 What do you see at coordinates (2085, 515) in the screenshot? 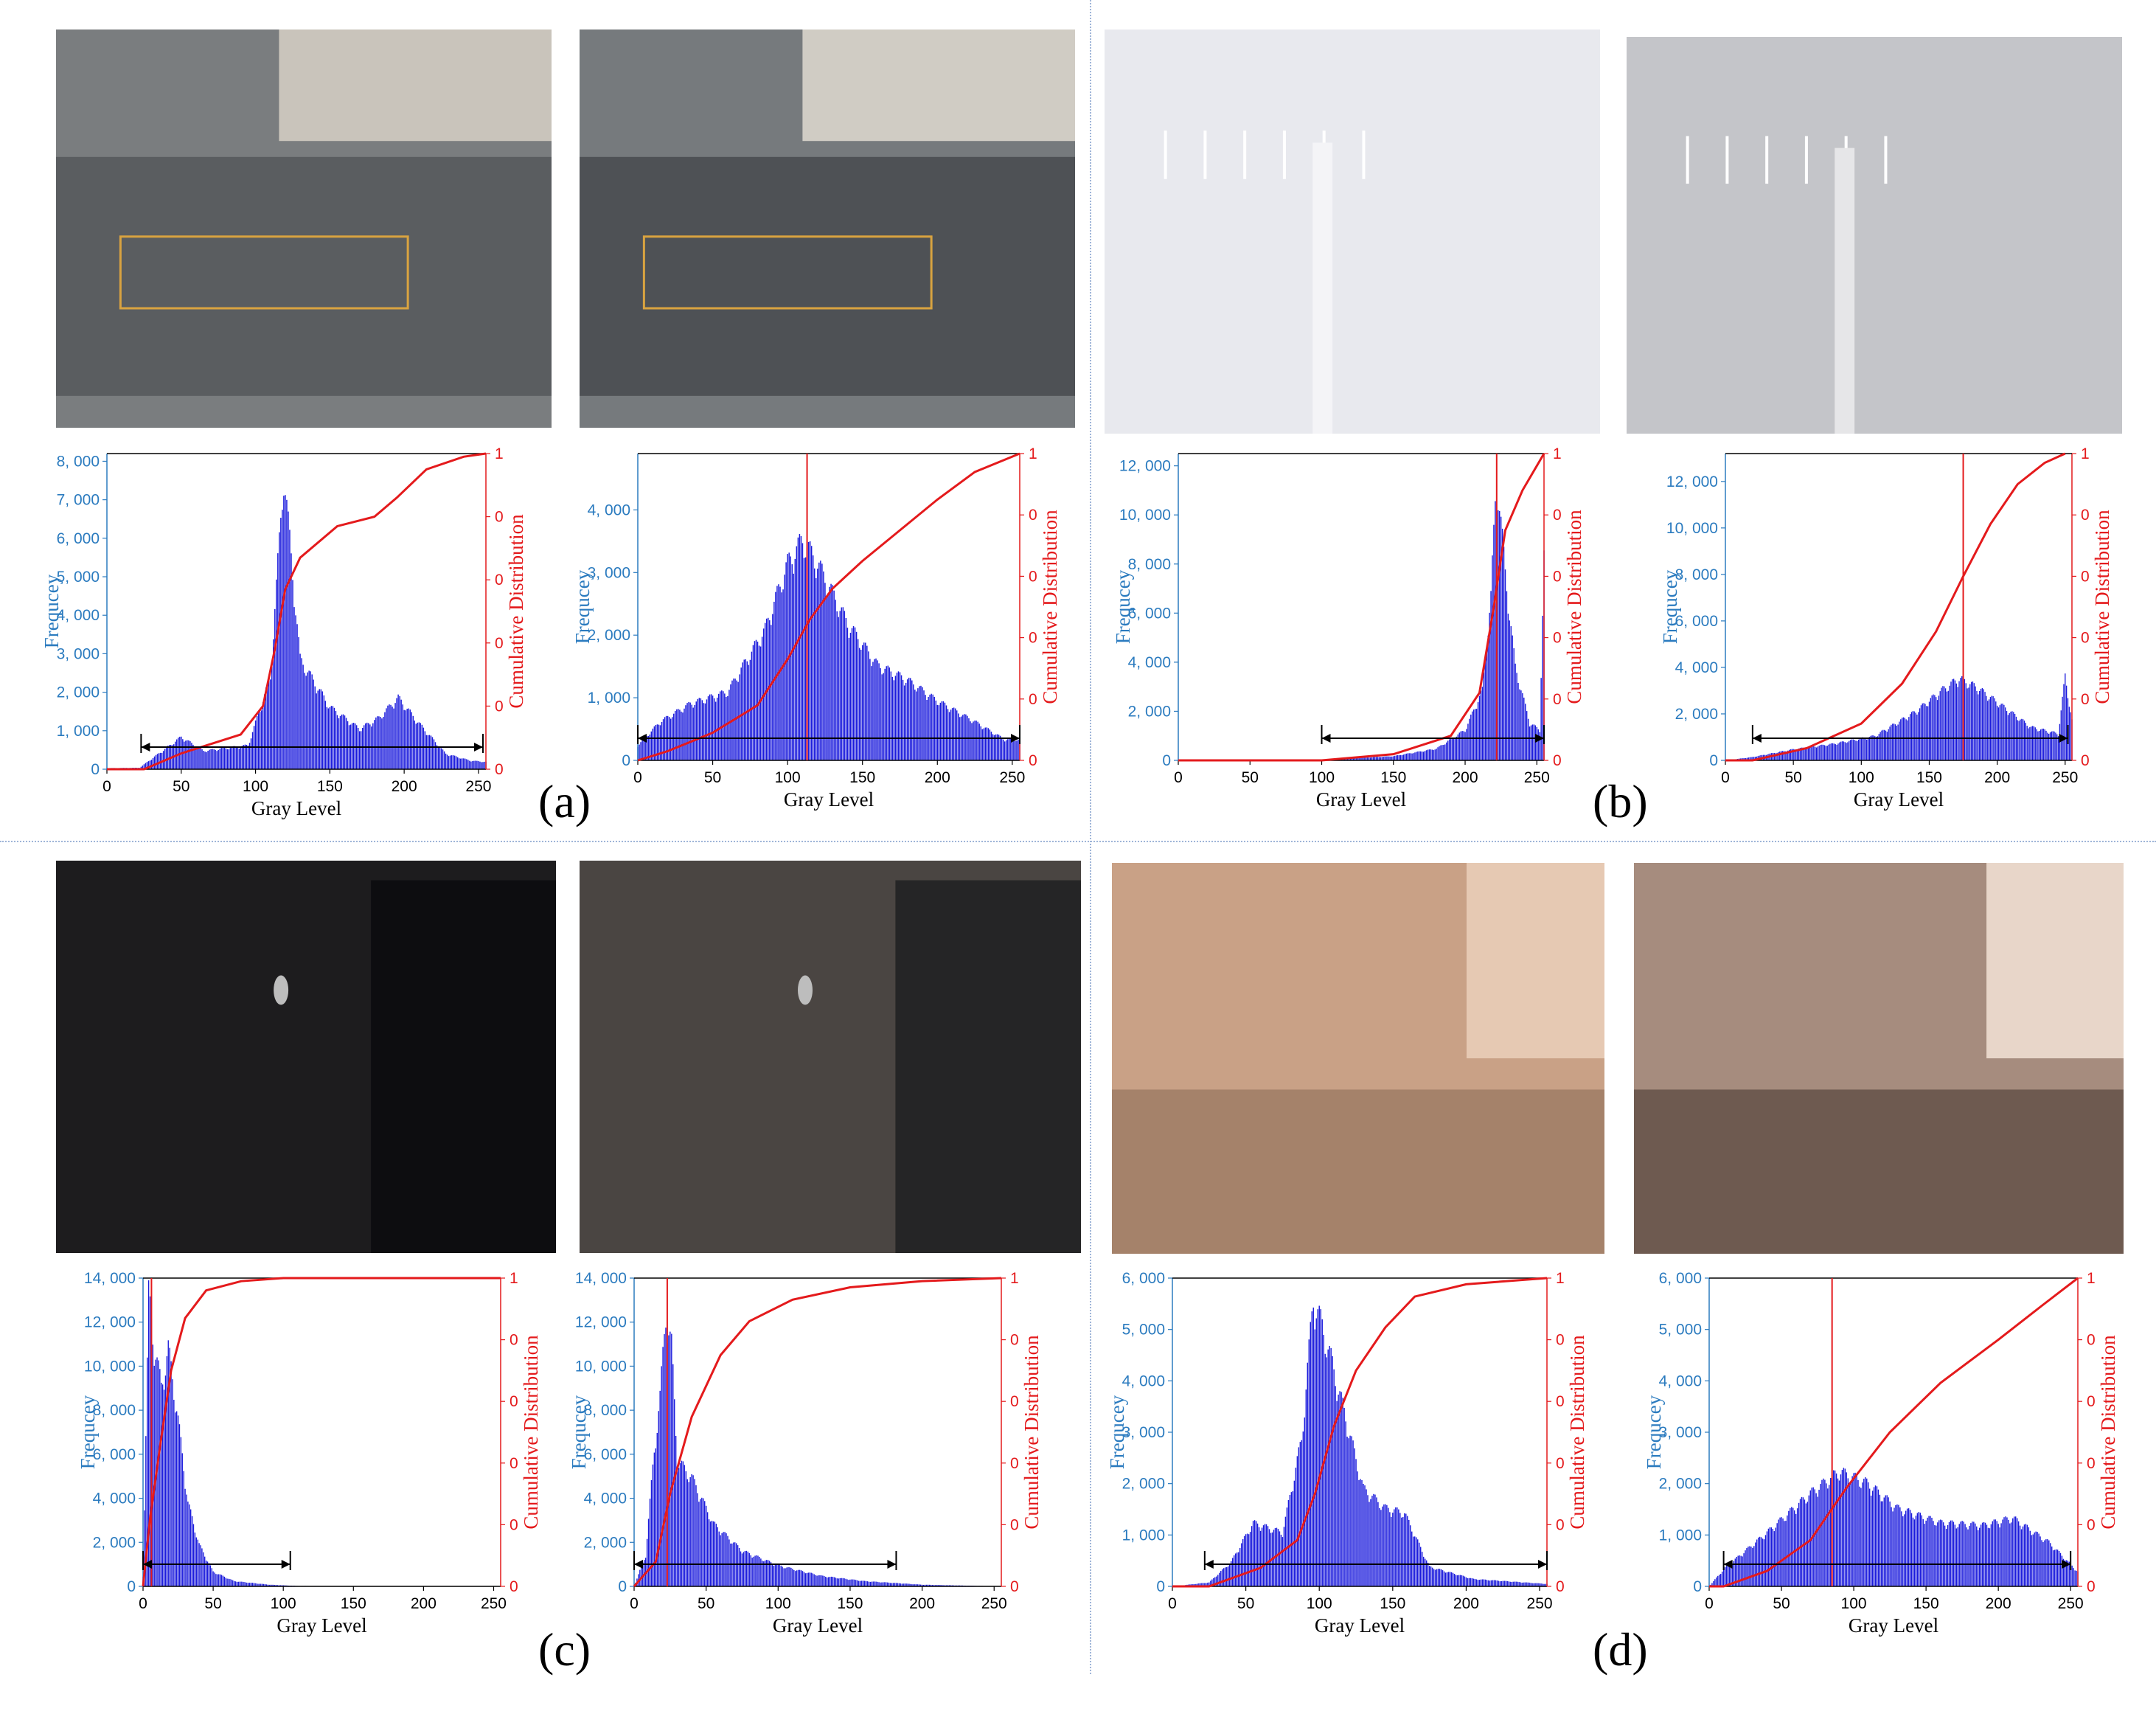
I see `y2-tick-label: 0` at bounding box center [2085, 515].